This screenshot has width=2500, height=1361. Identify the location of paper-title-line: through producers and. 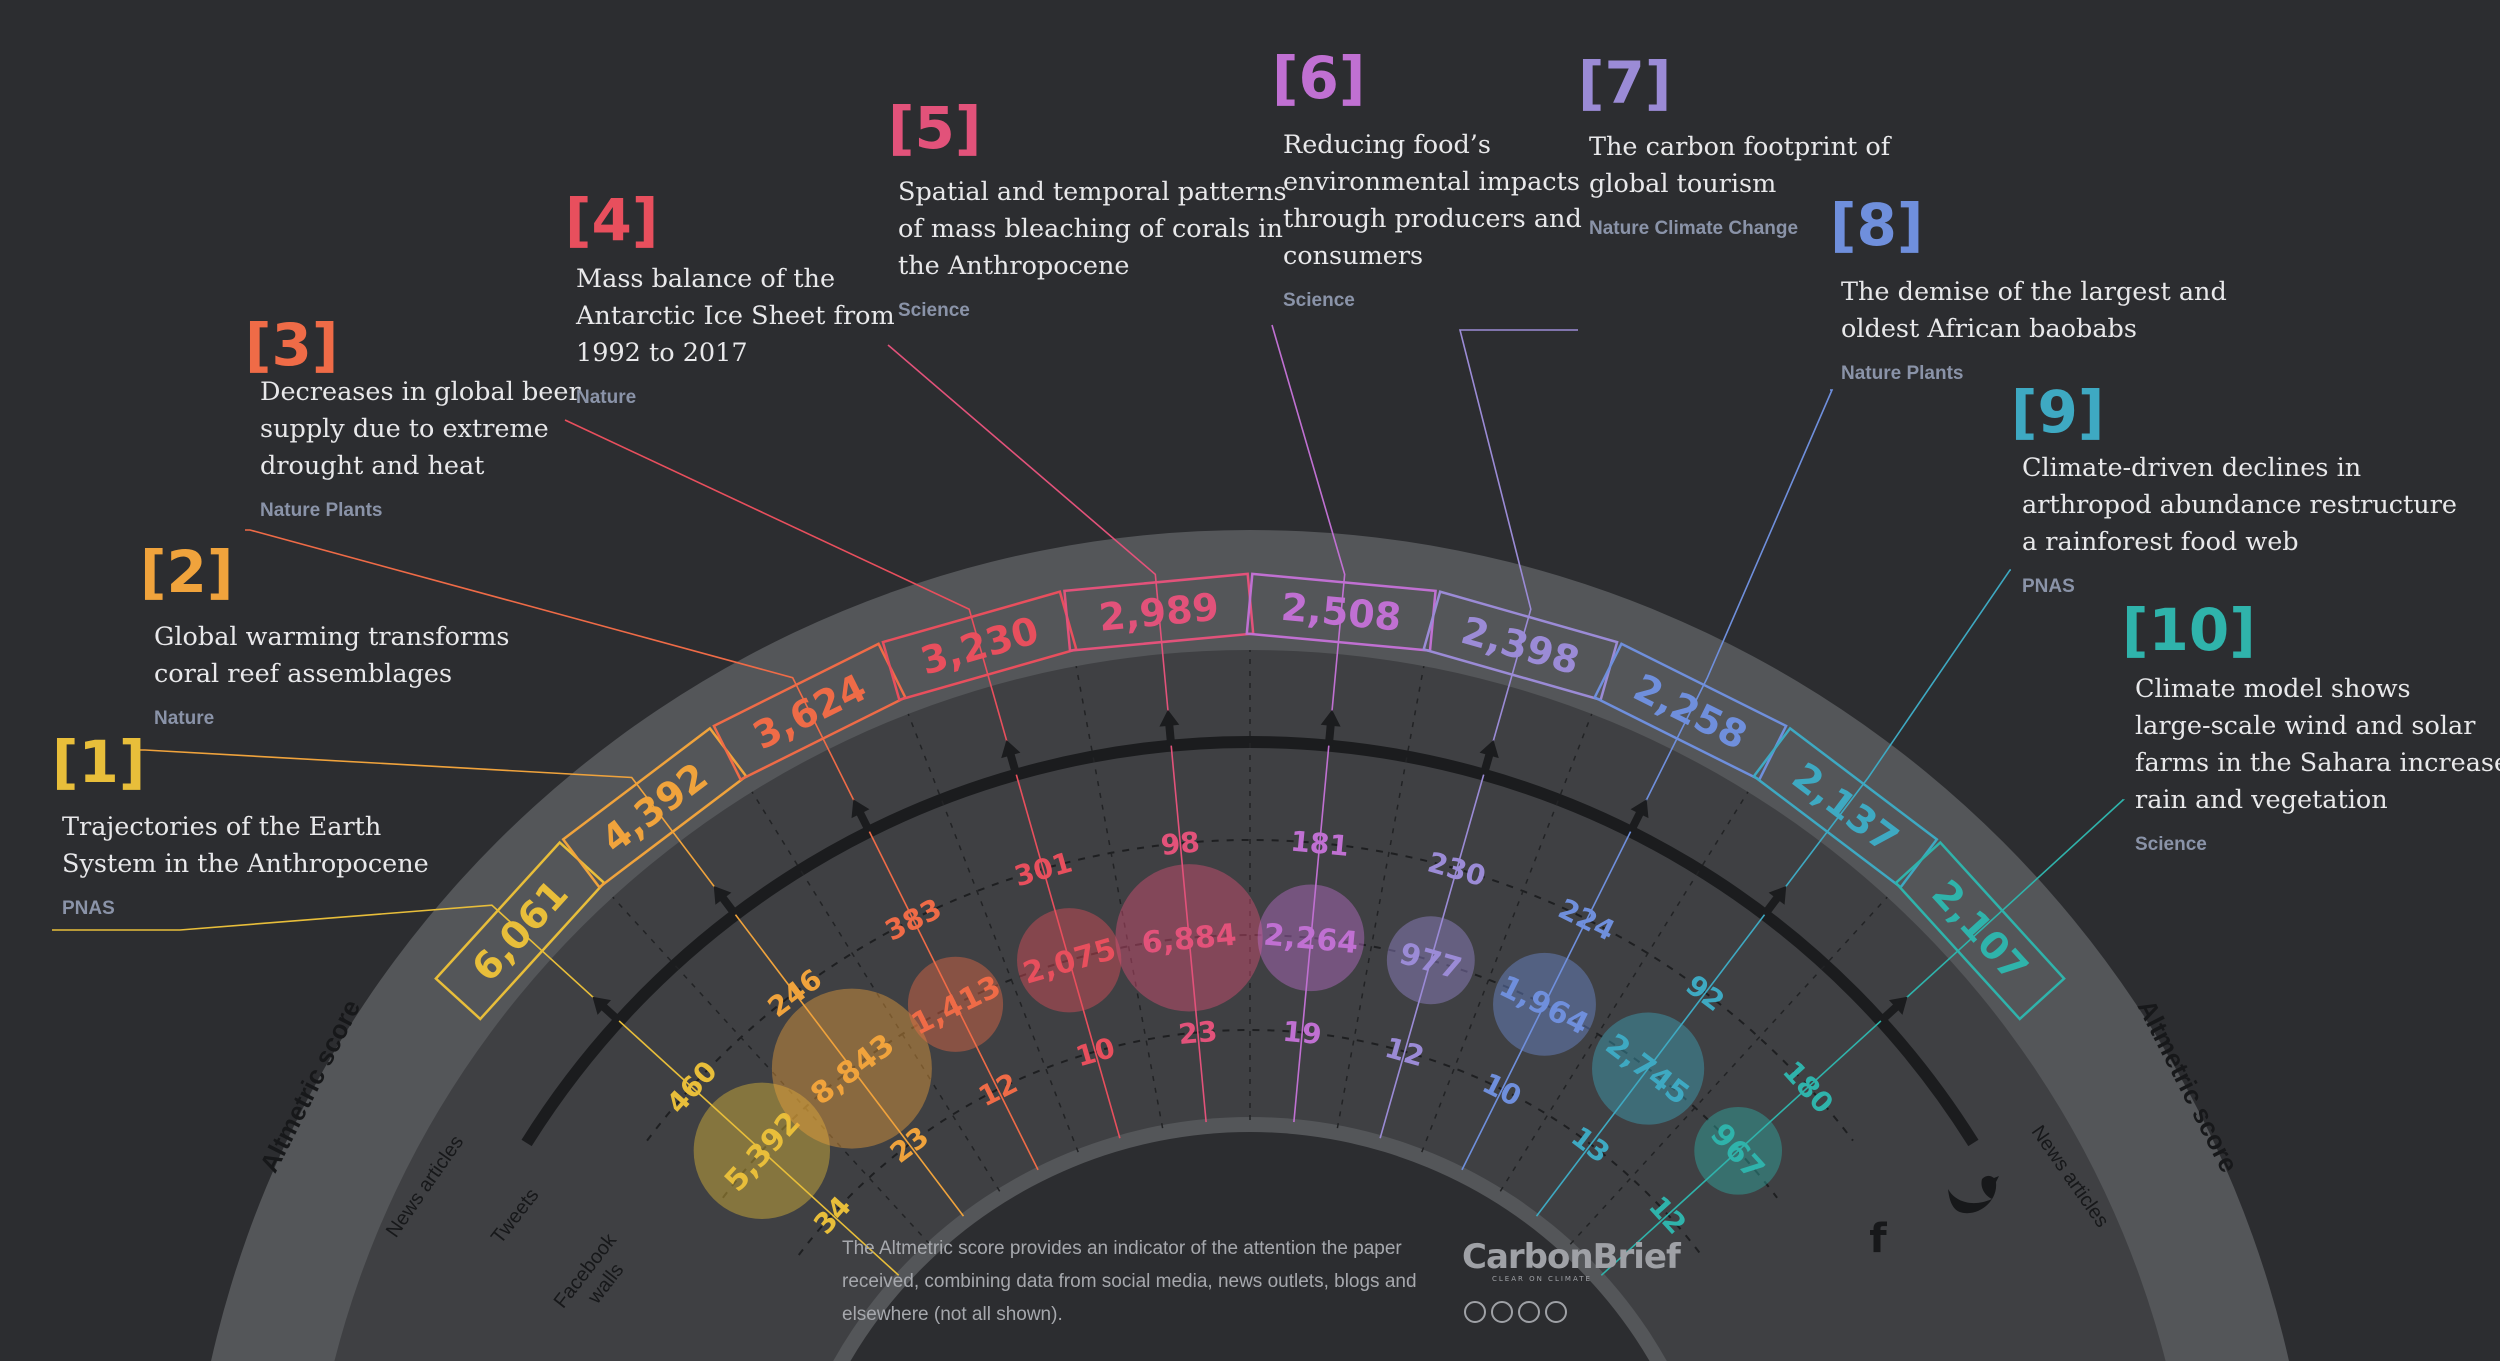
(1432, 219).